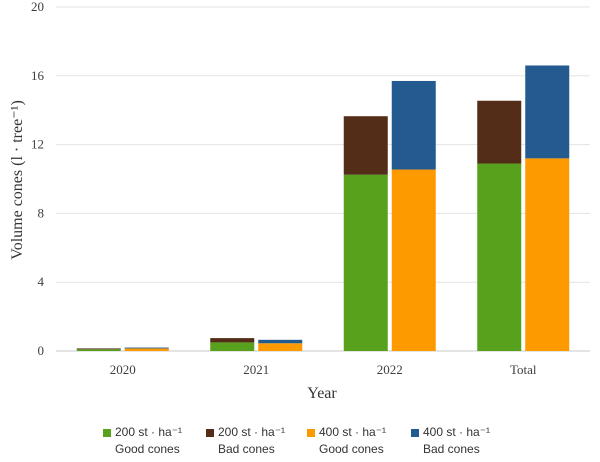 The height and width of the screenshot is (462, 600). Describe the element at coordinates (390, 369) in the screenshot. I see `x-tick-label: 2022` at that location.